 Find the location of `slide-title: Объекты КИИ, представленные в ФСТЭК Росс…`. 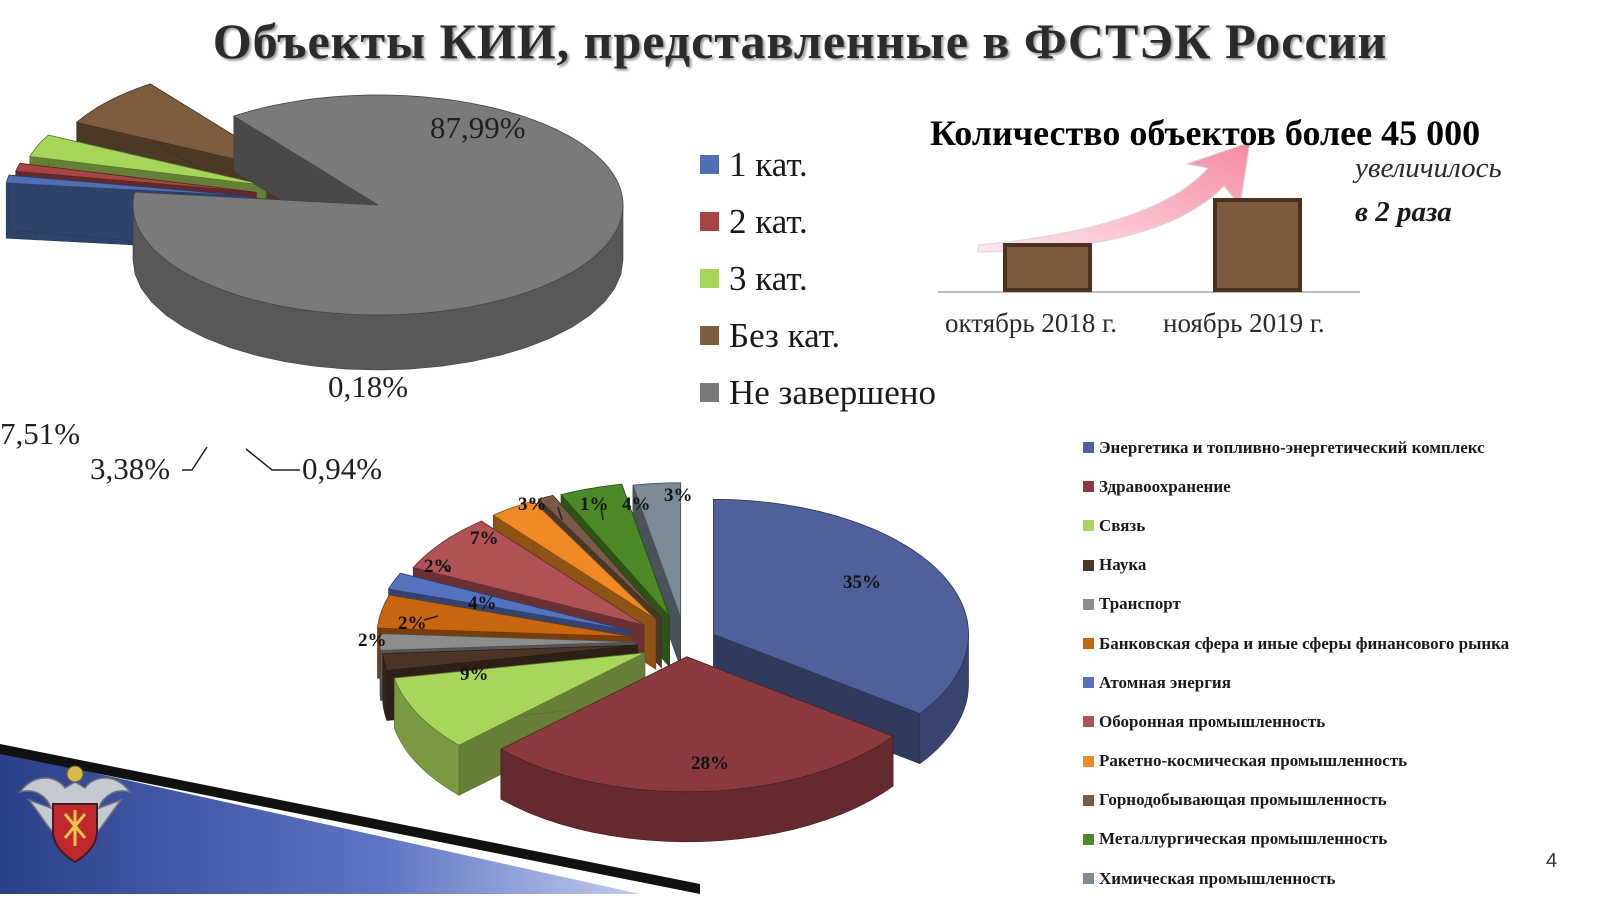

slide-title: Объекты КИИ, представленные в ФСТЭК Росс… is located at coordinates (800, 41).